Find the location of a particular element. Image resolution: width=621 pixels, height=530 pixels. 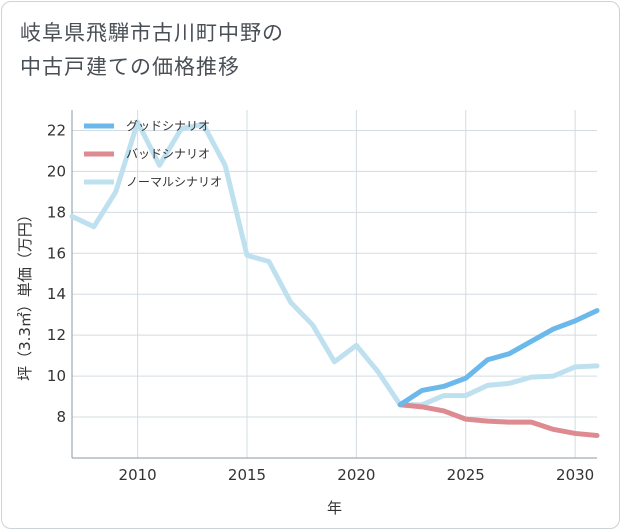

y-tick-label: 12 is located at coordinates (56, 335).